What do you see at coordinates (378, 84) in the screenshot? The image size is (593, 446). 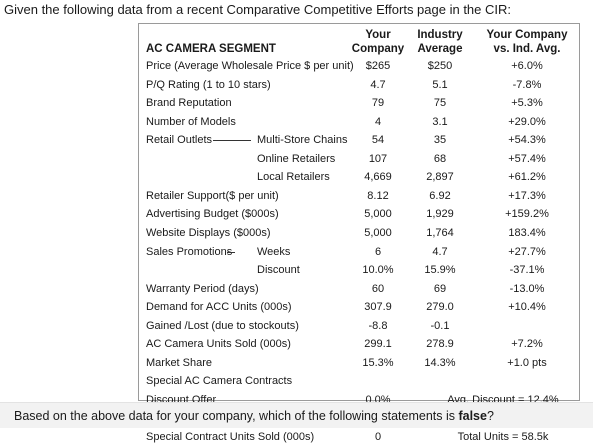 I see `your-company-value: 4.7` at bounding box center [378, 84].